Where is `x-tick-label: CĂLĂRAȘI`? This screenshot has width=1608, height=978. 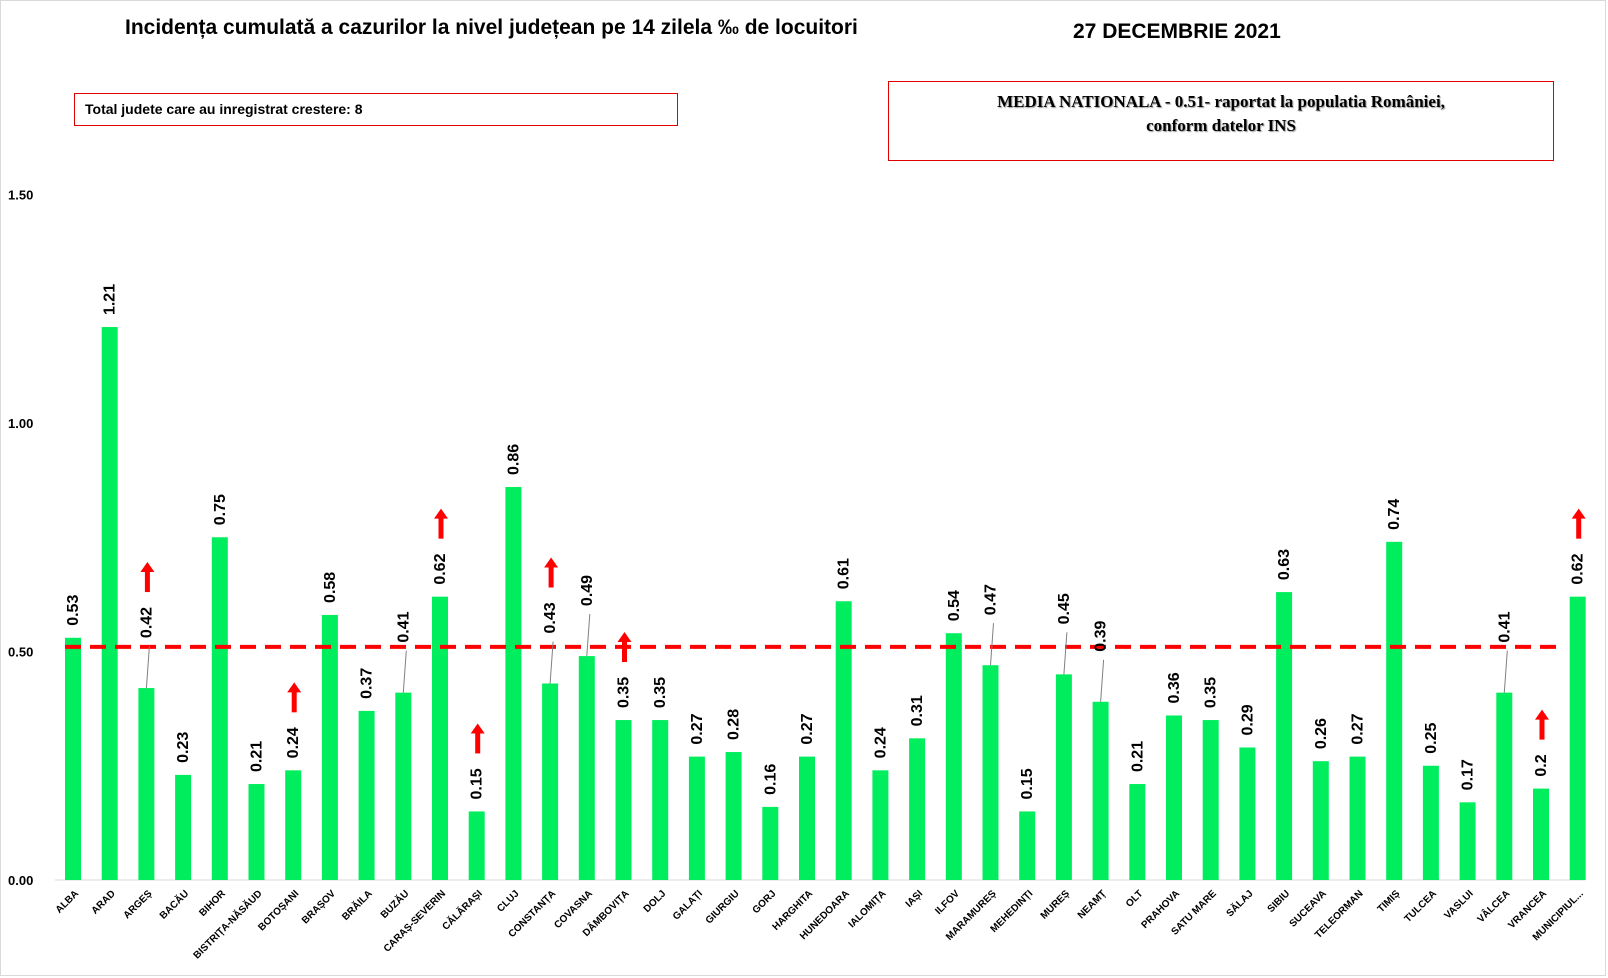
x-tick-label: CĂLĂRAȘI is located at coordinates (462, 910).